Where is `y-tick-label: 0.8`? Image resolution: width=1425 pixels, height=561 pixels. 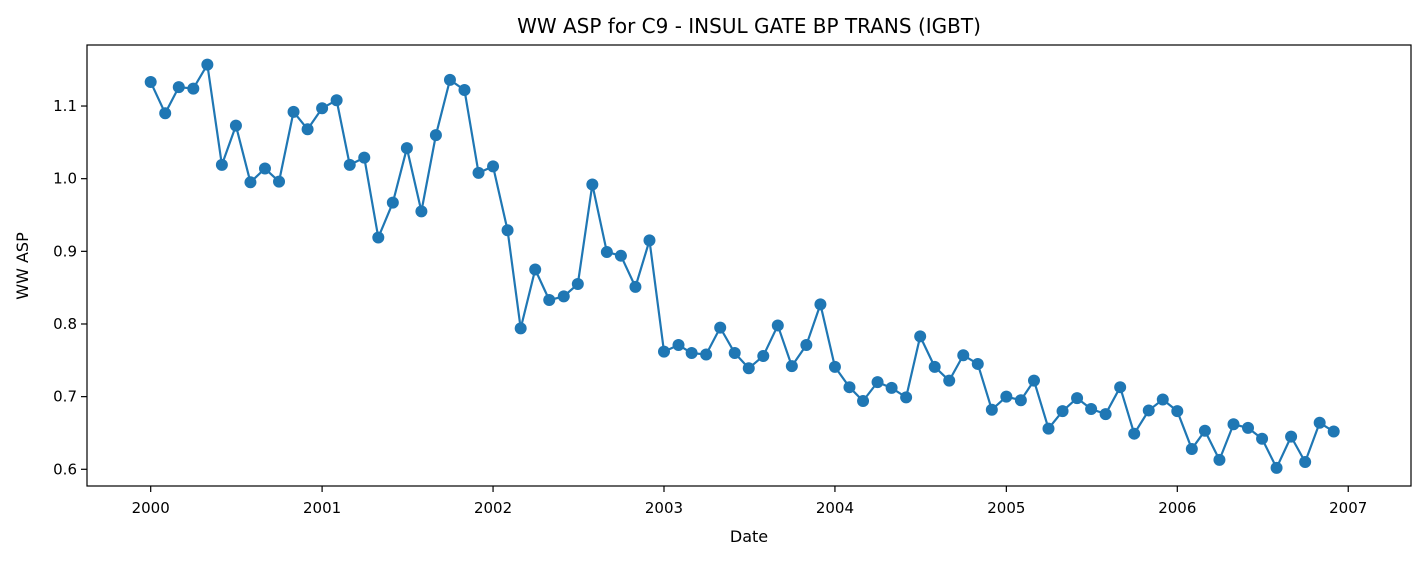 y-tick-label: 0.8 is located at coordinates (65, 324).